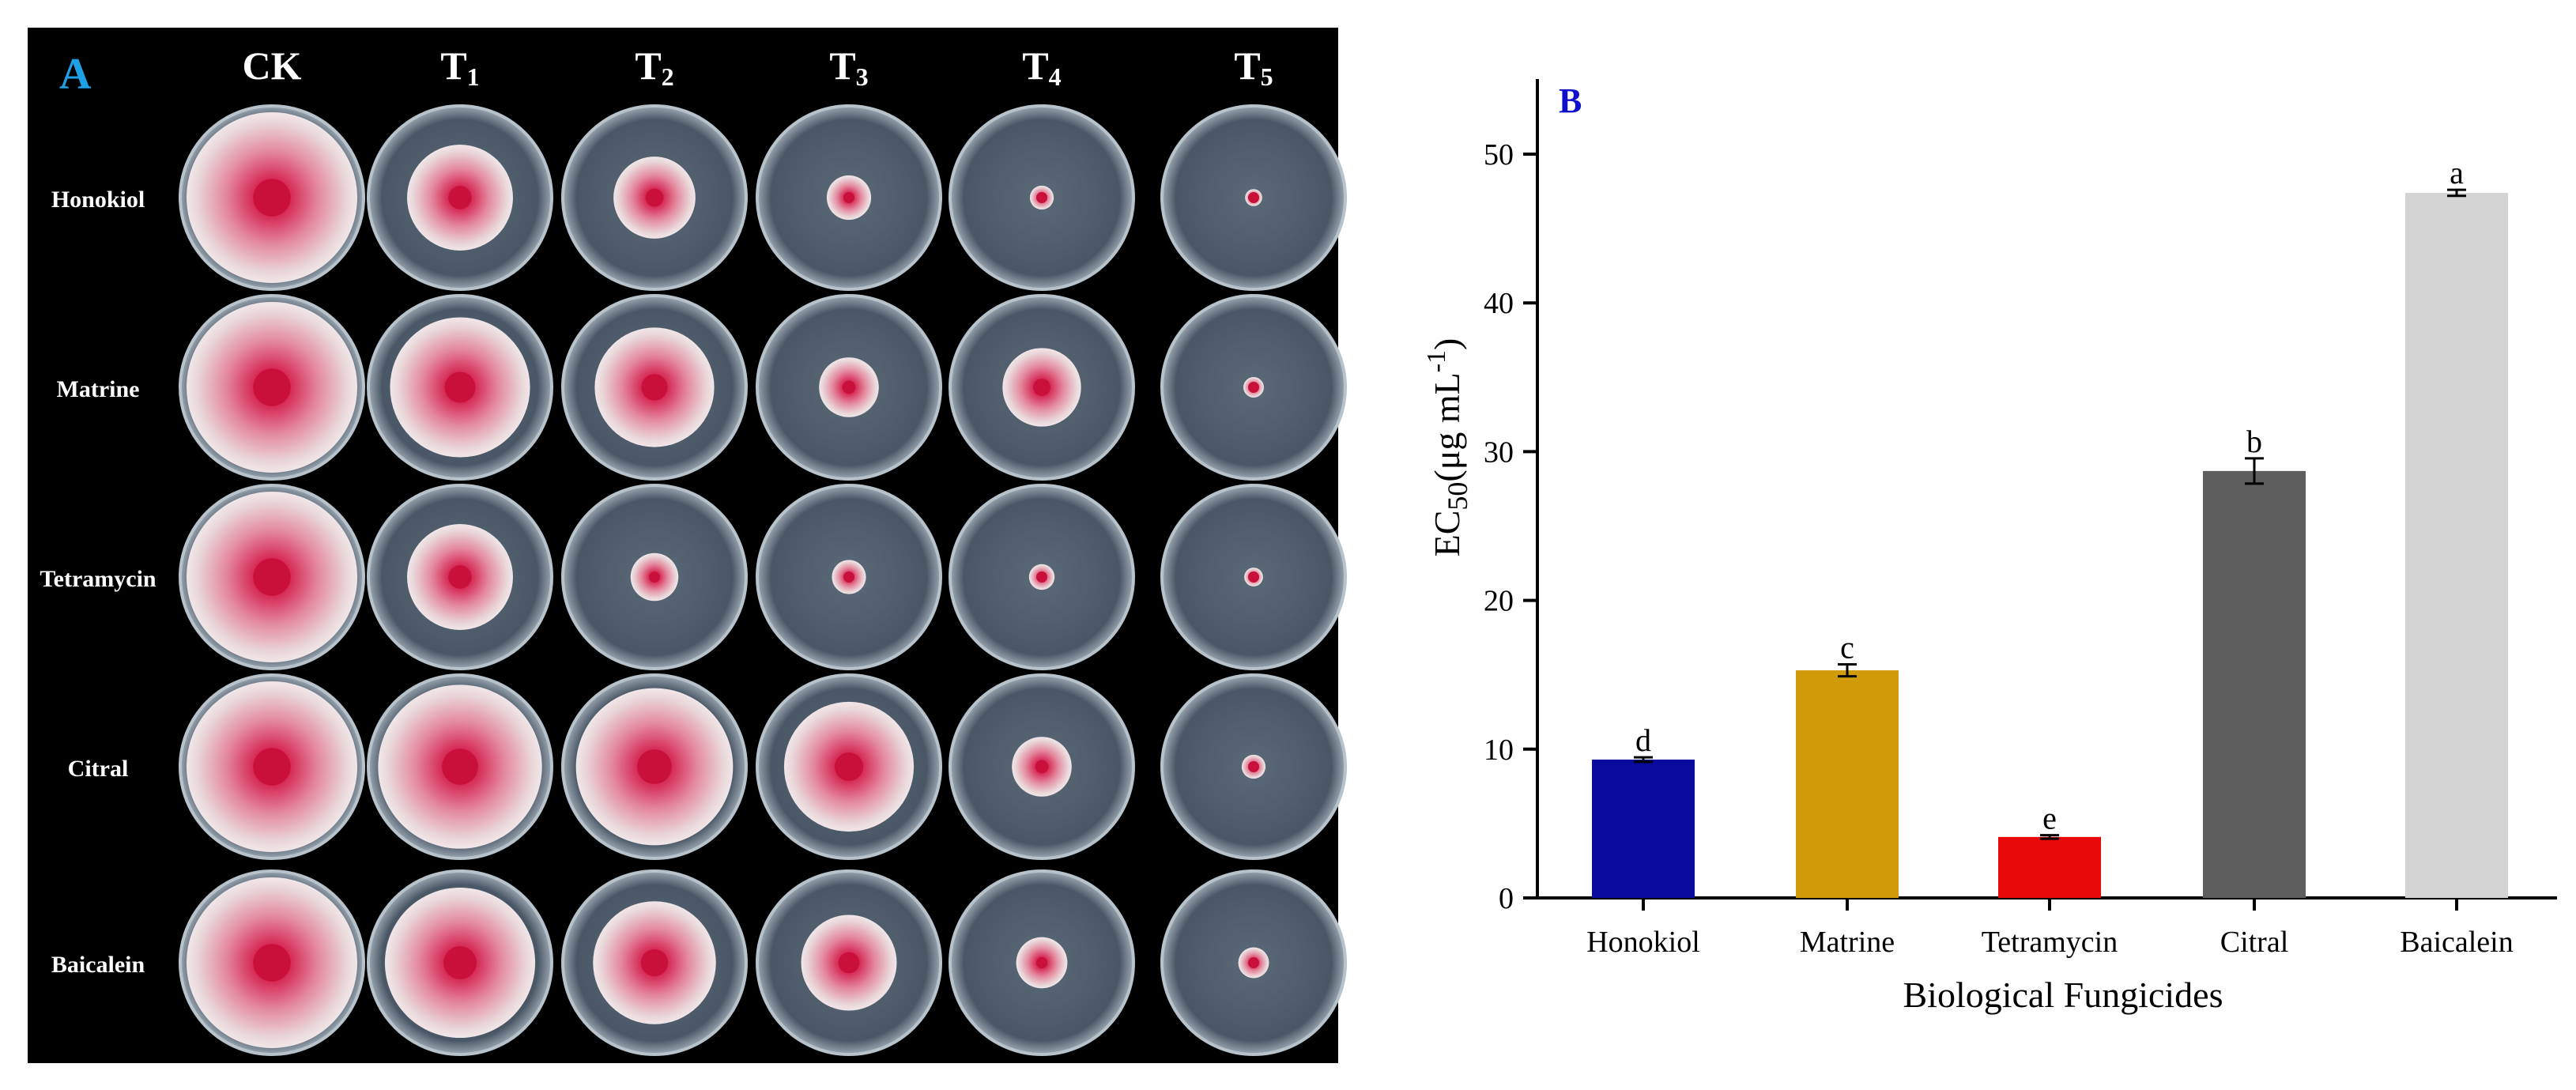 This screenshot has width=2576, height=1090. I want to click on plate-citral-ck, so click(272, 766).